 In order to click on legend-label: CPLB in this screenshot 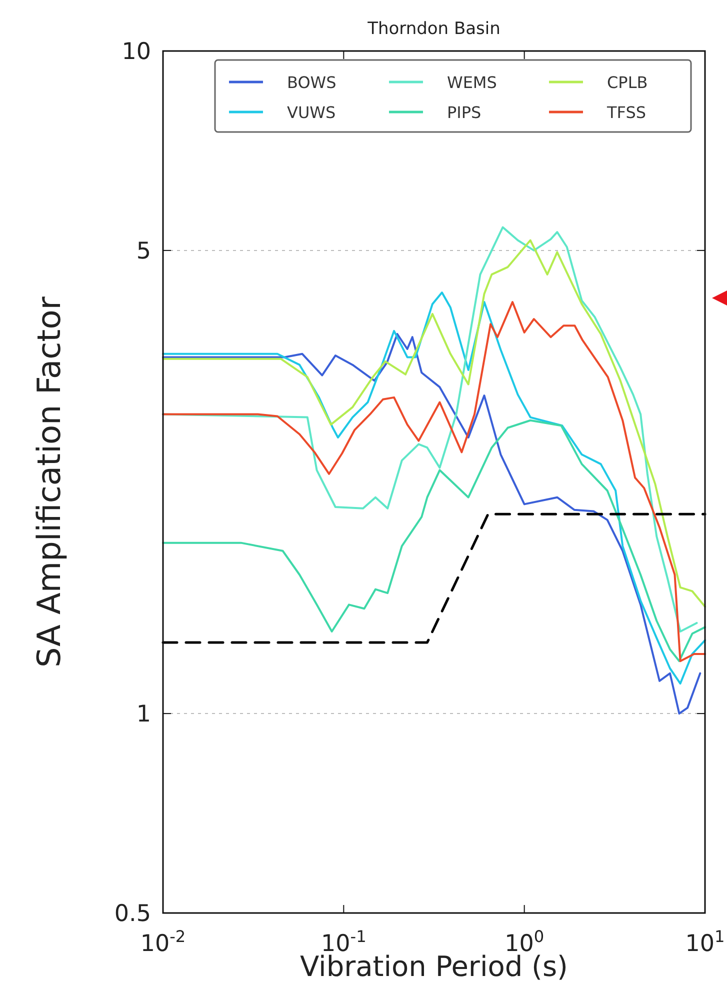, I will do `click(627, 82)`.